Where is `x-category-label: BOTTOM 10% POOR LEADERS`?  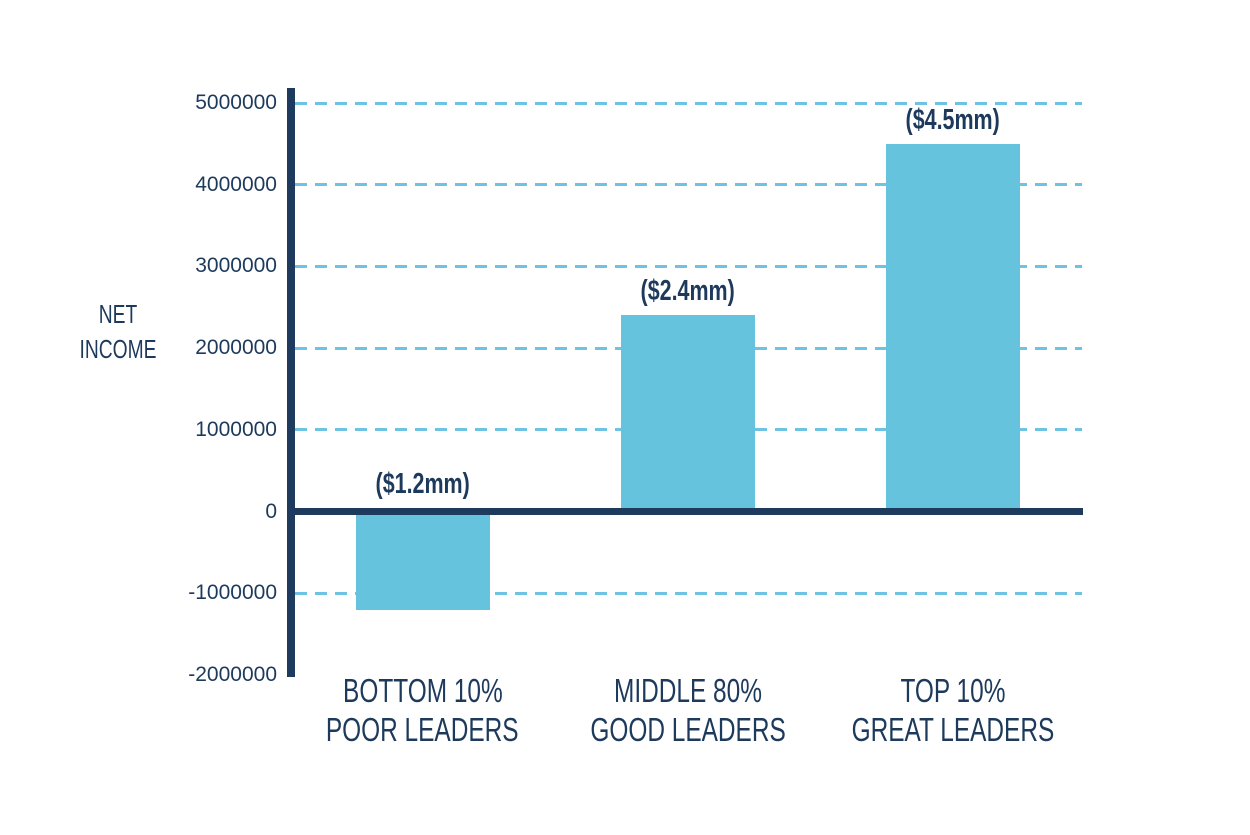
x-category-label: BOTTOM 10% POOR LEADERS is located at coordinates (423, 710).